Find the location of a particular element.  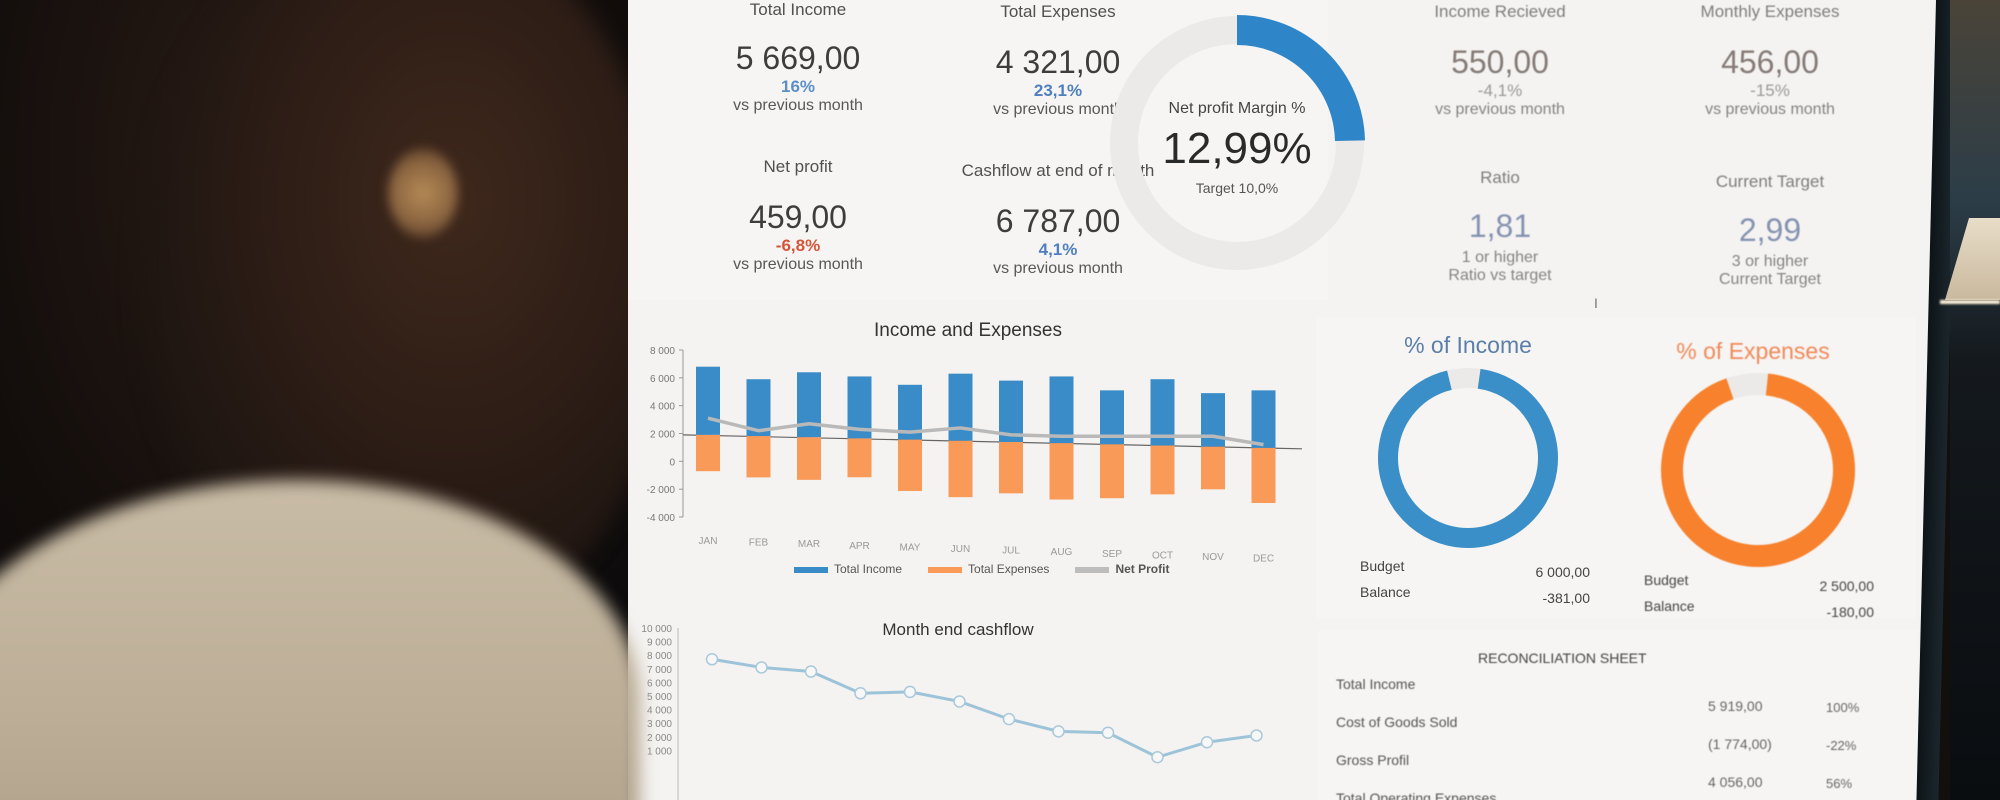

row-value: (1 774,00) is located at coordinates (1740, 744).